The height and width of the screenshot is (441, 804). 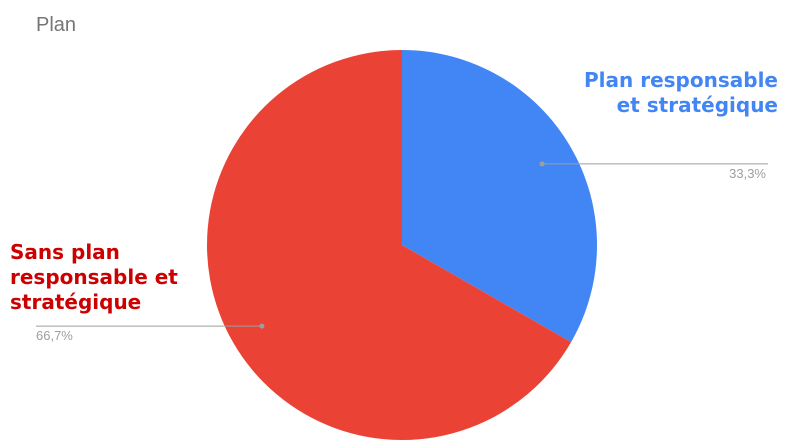 I want to click on slice-label-line: Plan responsable, so click(x=681, y=80).